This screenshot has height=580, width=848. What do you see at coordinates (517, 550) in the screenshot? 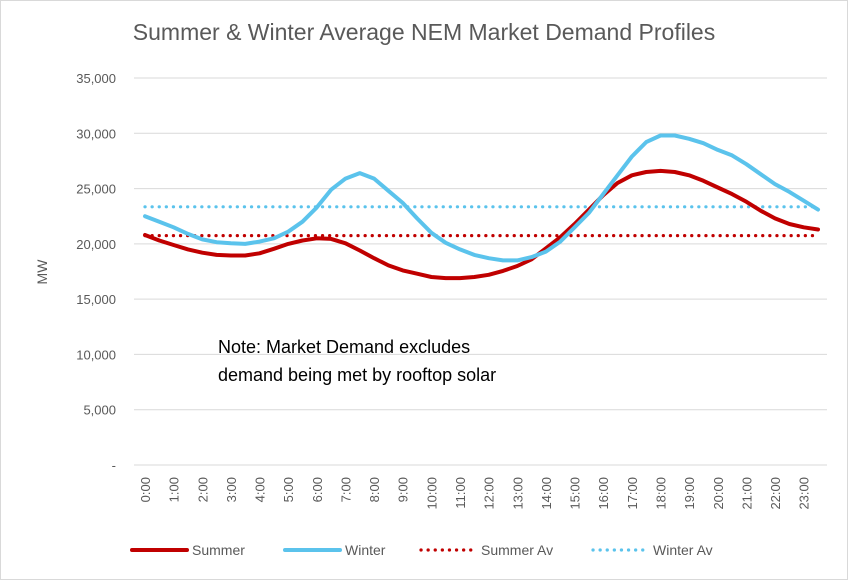
I see `legend-label-summer-av: Summer Av` at bounding box center [517, 550].